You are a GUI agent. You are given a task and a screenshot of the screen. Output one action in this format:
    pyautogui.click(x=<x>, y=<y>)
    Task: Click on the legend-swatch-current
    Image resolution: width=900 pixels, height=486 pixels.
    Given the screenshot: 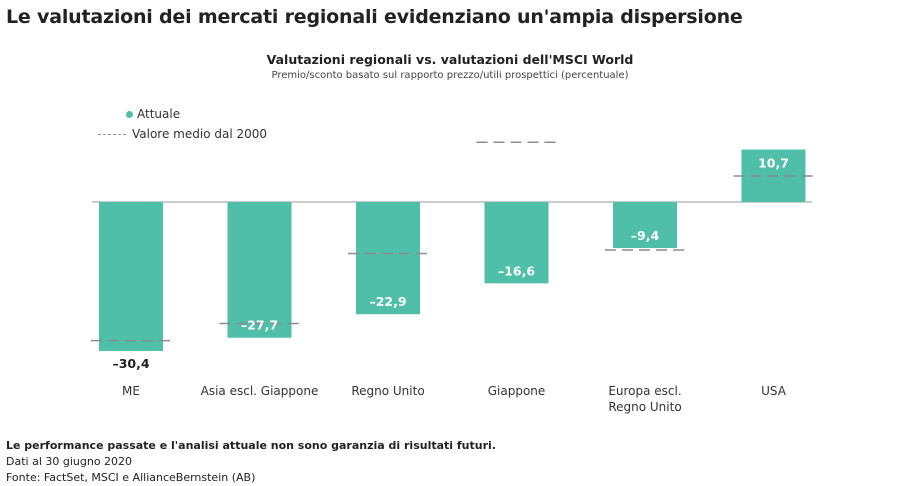 What is the action you would take?
    pyautogui.click(x=129, y=114)
    